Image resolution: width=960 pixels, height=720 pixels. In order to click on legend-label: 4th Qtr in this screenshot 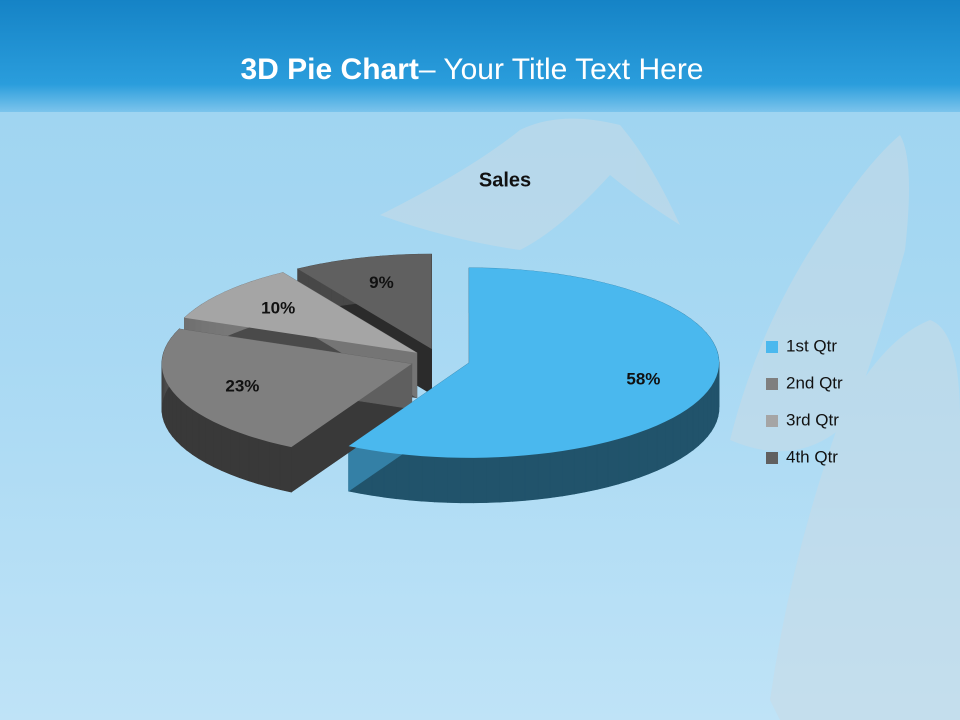, I will do `click(812, 456)`.